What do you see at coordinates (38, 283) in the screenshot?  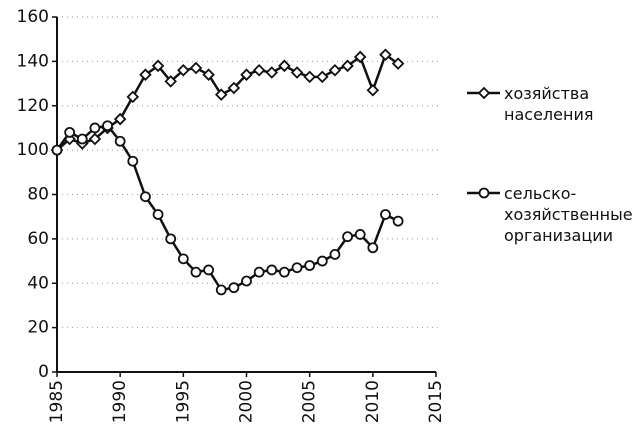 I see `y-tick-label: 40` at bounding box center [38, 283].